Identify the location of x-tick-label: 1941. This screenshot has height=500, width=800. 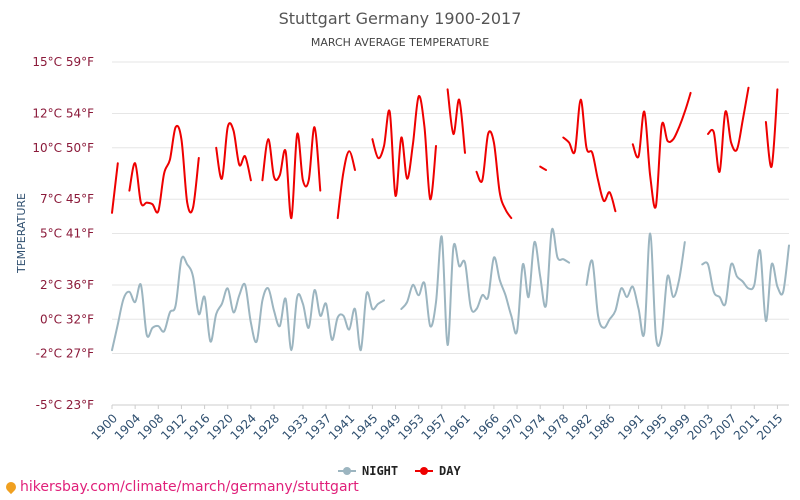
(341, 426).